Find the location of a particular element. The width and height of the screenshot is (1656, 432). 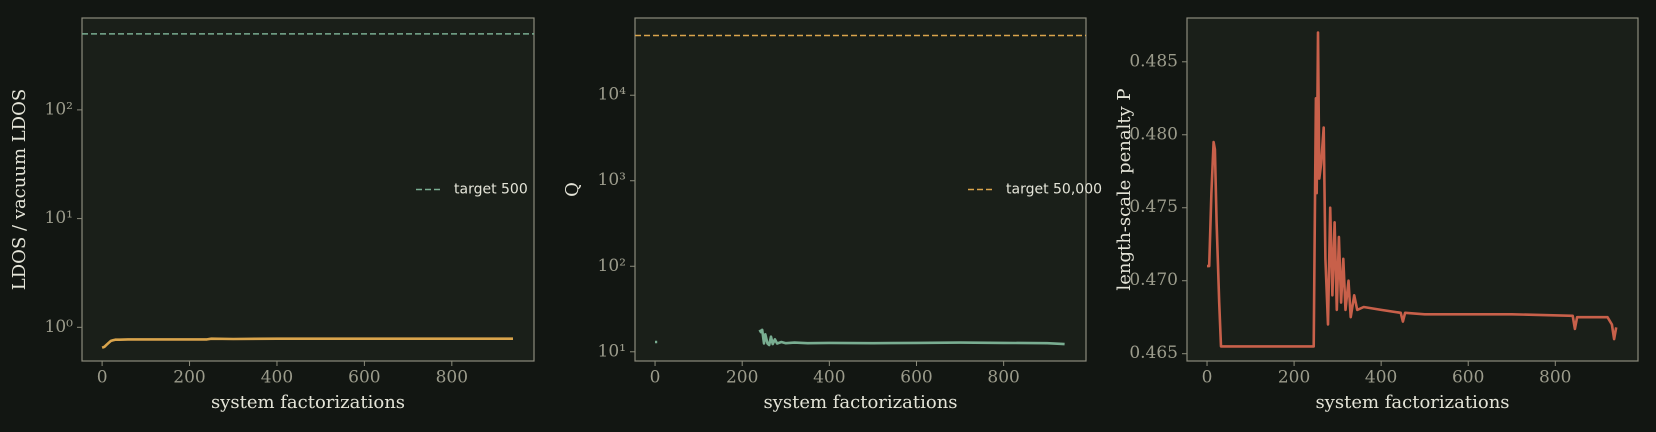

y-tick-label: 10⁴ is located at coordinates (612, 95).